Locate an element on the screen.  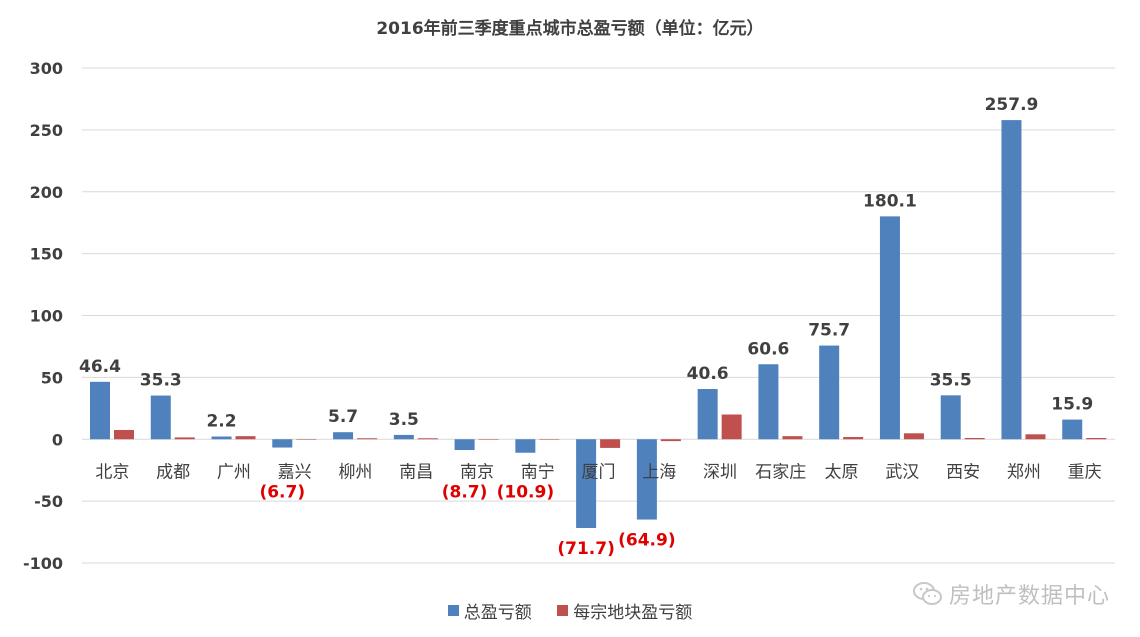
data-label: 60.6 is located at coordinates (768, 349).